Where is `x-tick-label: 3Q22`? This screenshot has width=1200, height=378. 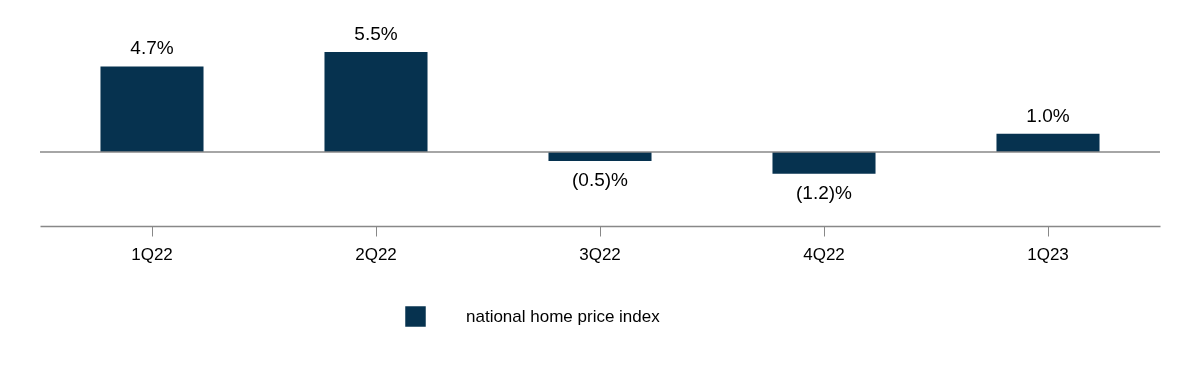
x-tick-label: 3Q22 is located at coordinates (600, 254).